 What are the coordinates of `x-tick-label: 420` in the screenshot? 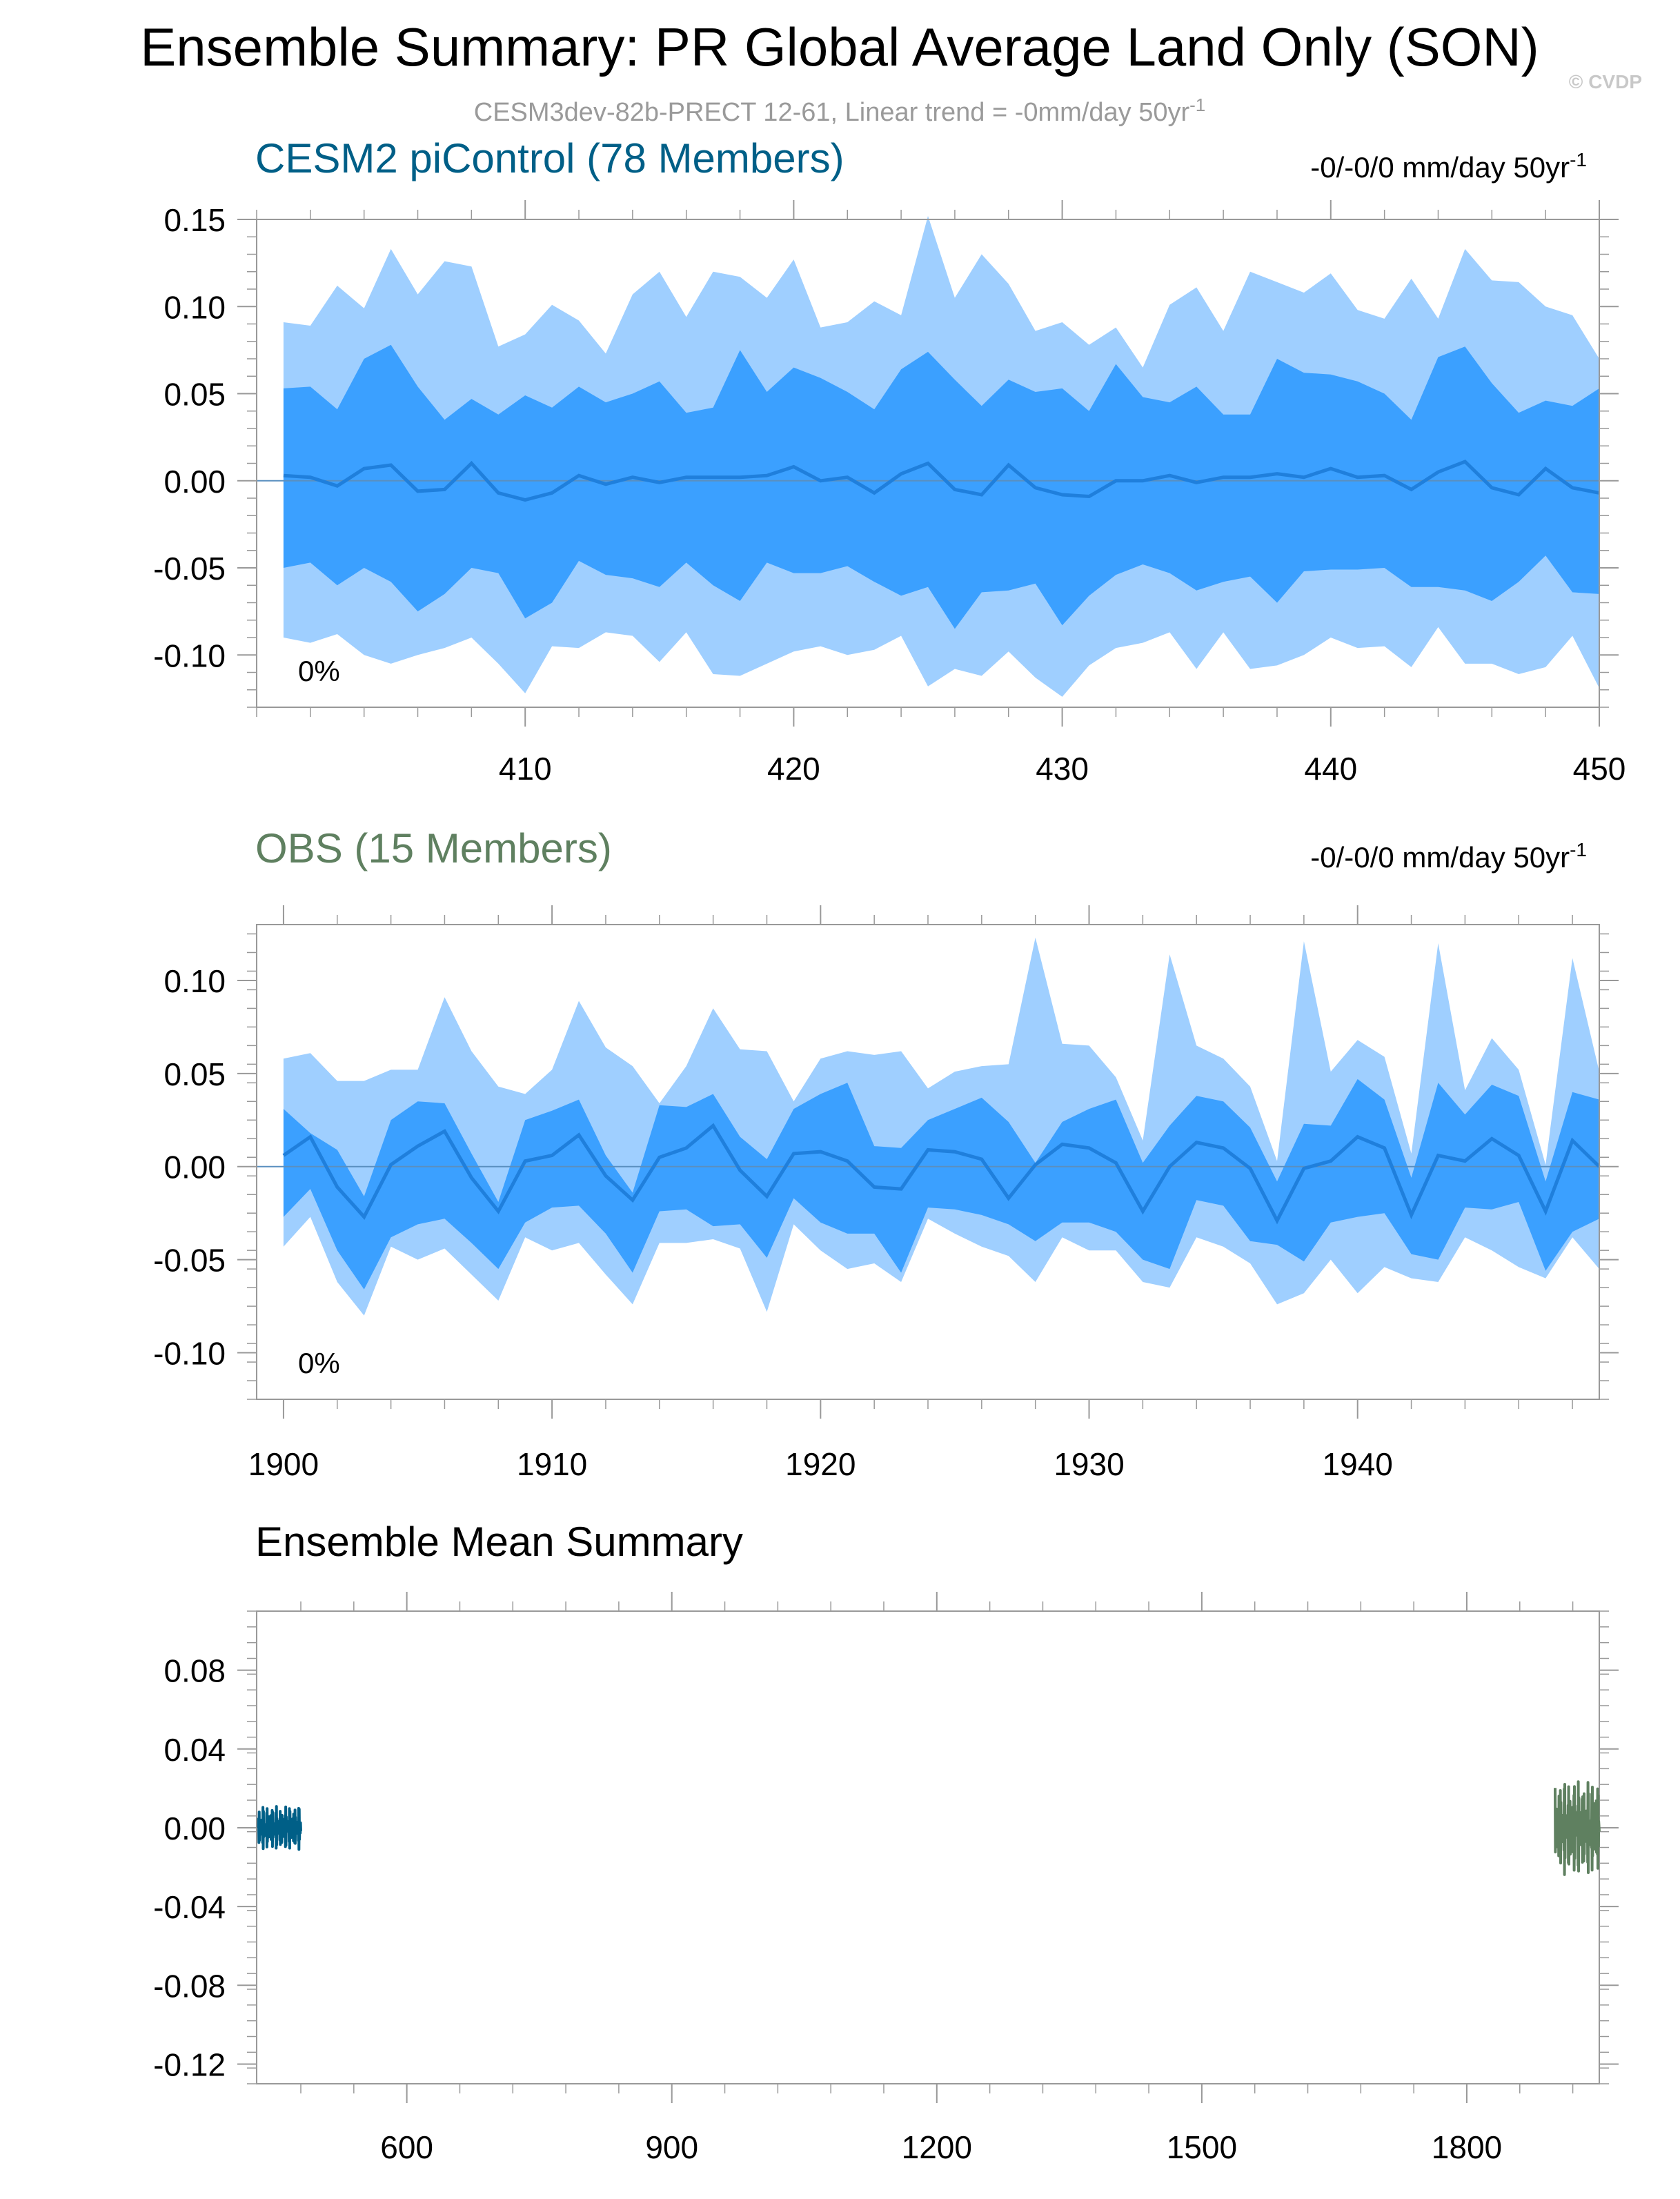 It's located at (793, 769).